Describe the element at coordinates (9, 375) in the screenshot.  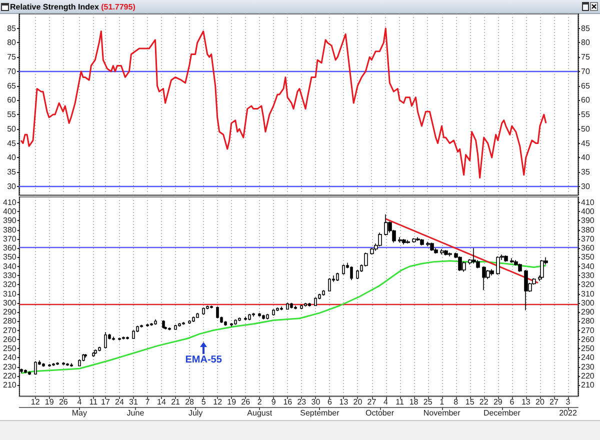
I see `y-tick-label: 220` at that location.